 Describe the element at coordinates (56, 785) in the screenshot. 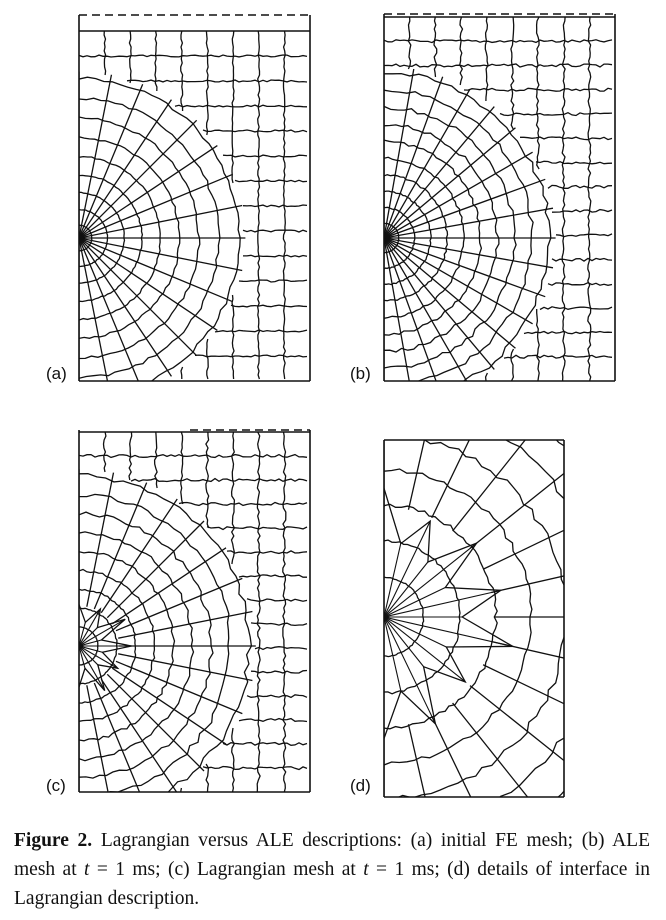

I see `panel-label-c: (c)` at that location.